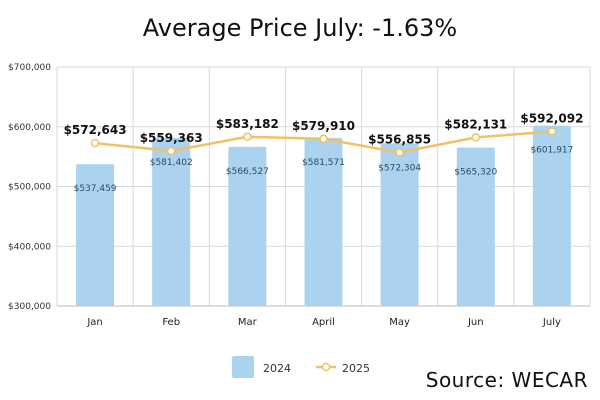 This screenshot has width=600, height=400. What do you see at coordinates (326, 367) in the screenshot?
I see `legend-marker-2025` at bounding box center [326, 367].